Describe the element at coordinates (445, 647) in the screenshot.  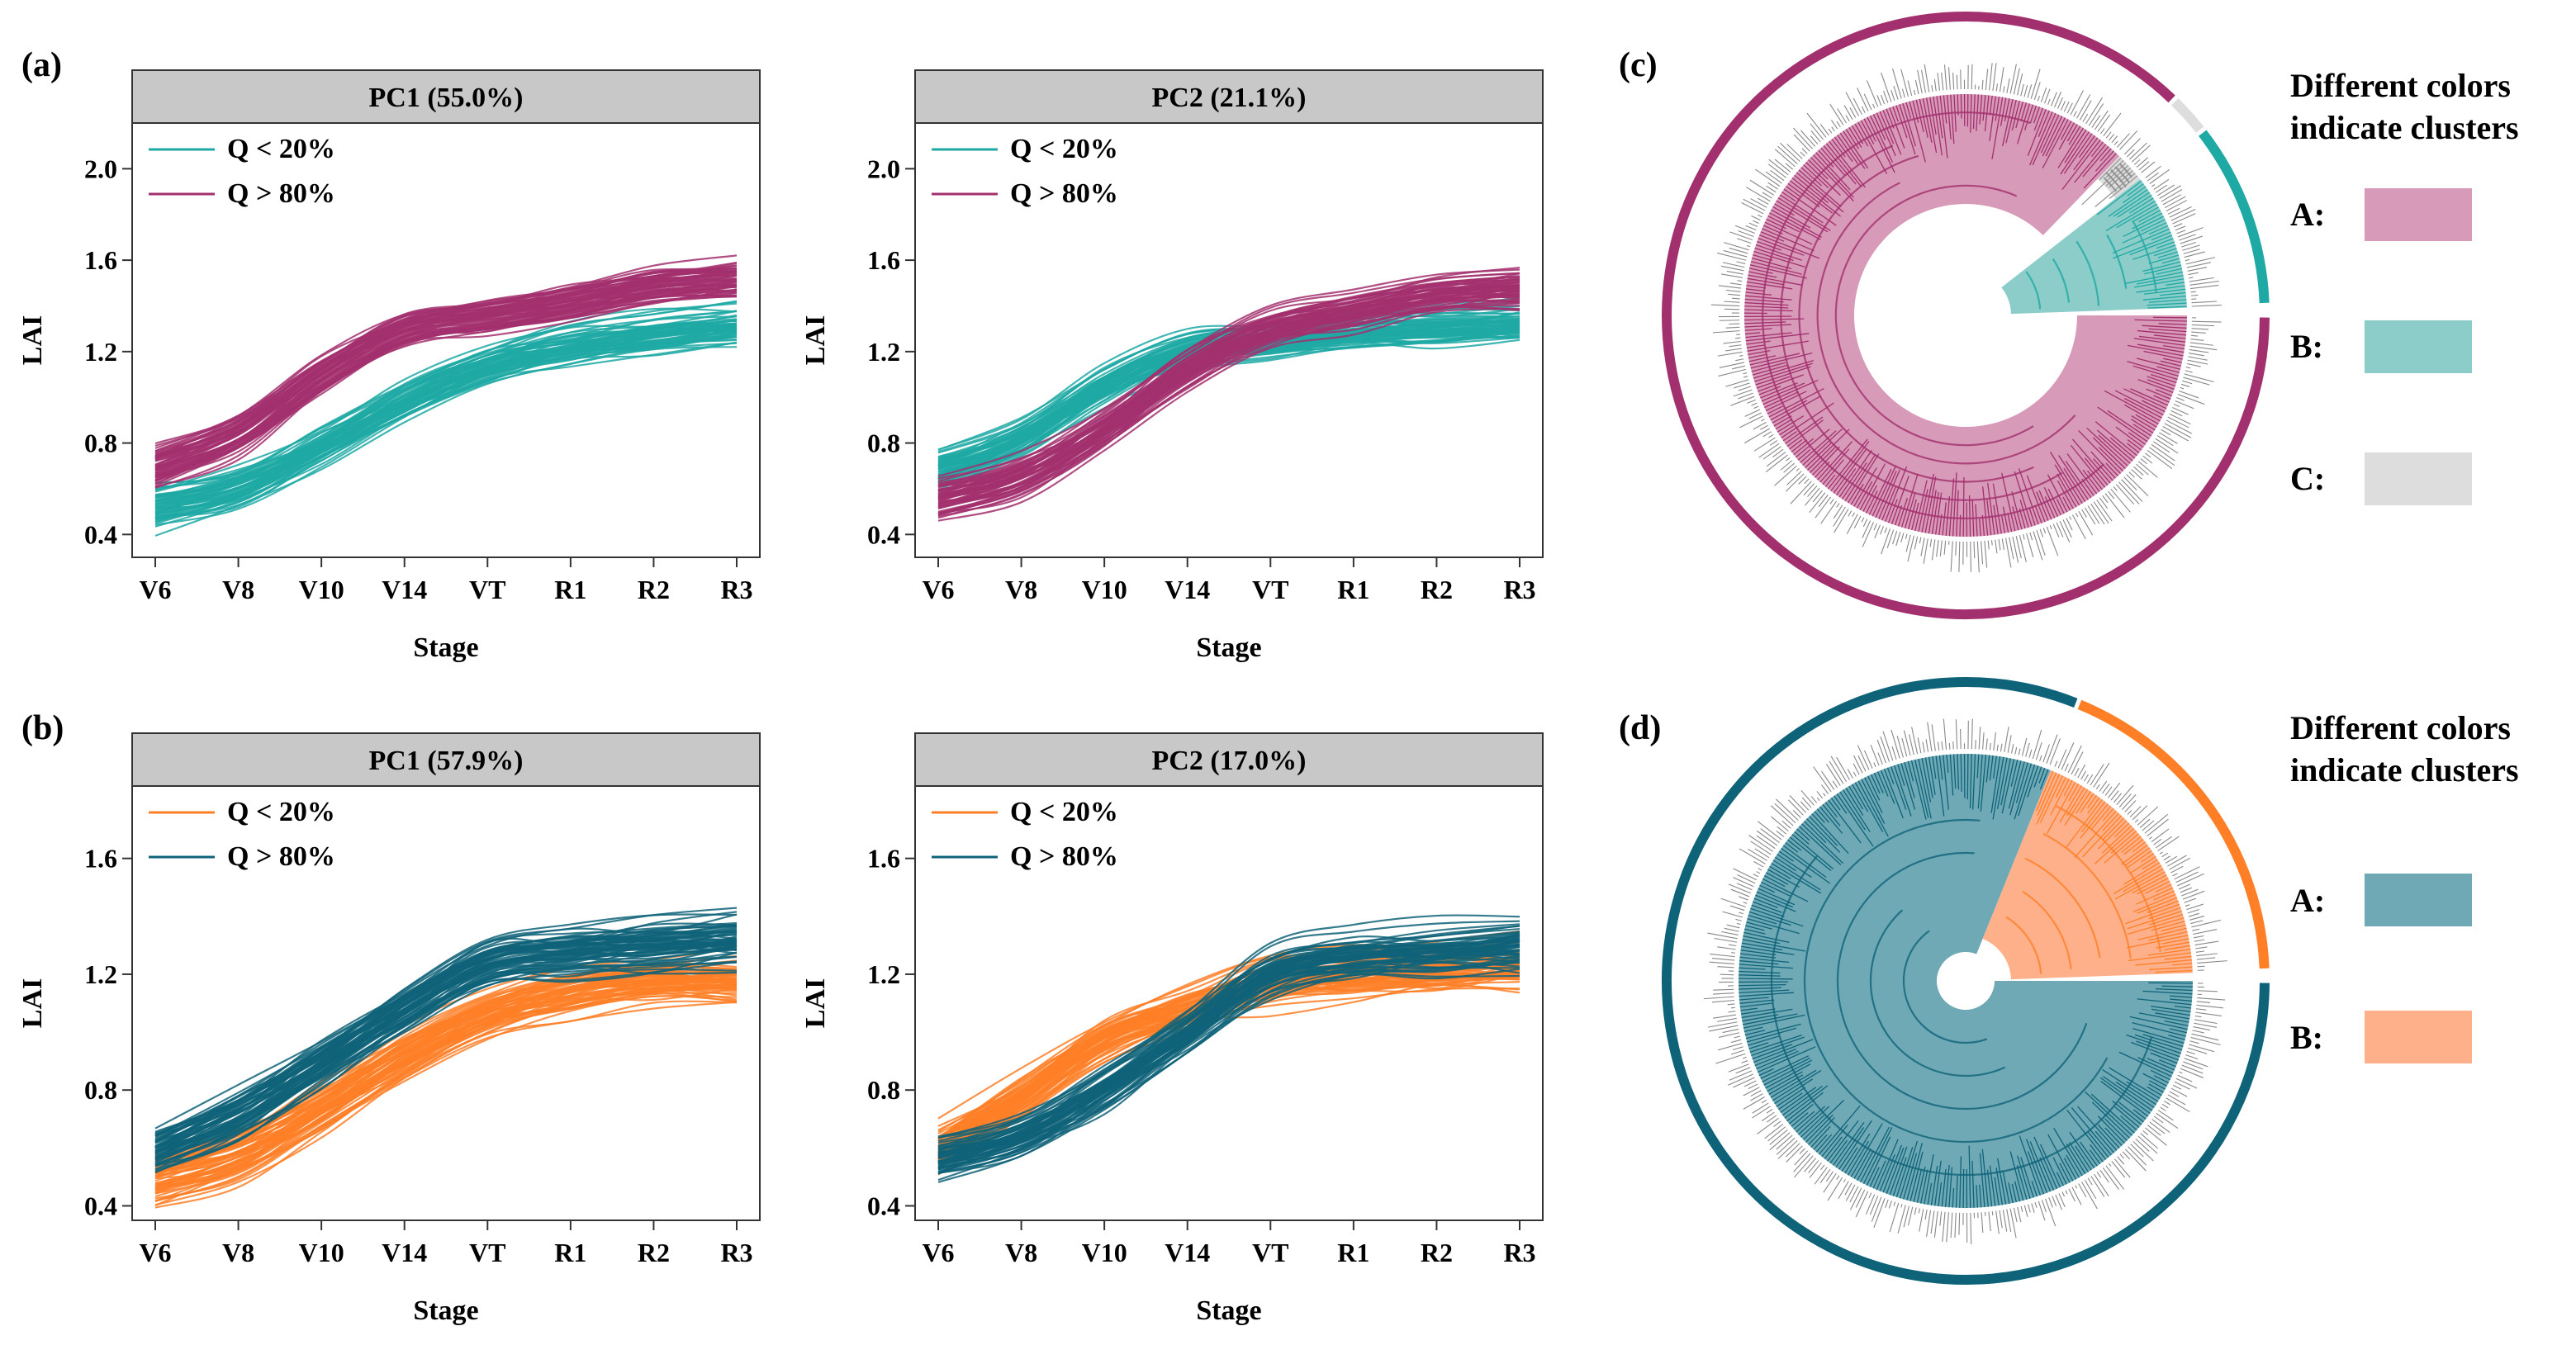
I see `chart-a1-xlabel: Stage` at that location.